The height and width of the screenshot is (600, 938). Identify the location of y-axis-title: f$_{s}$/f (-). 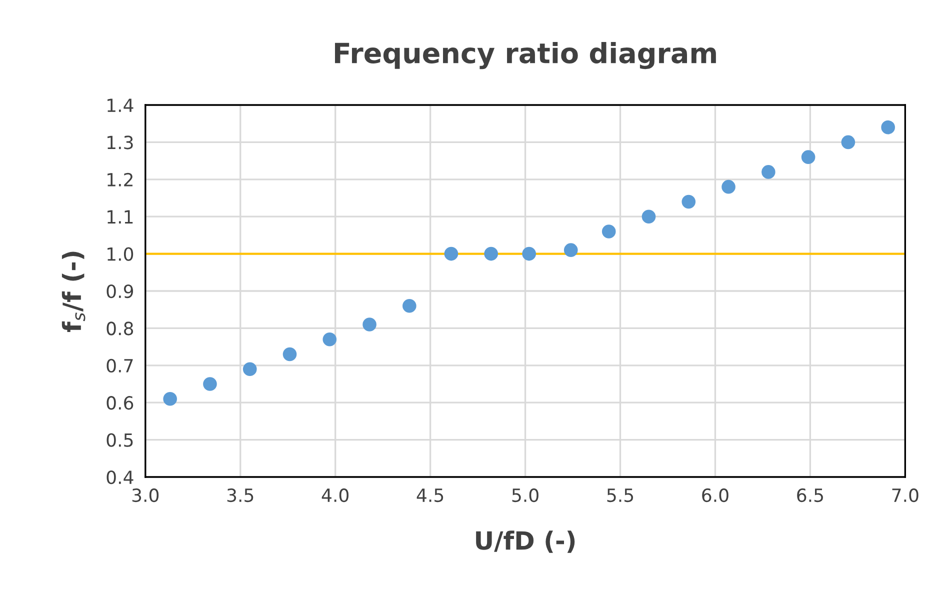
(74, 292).